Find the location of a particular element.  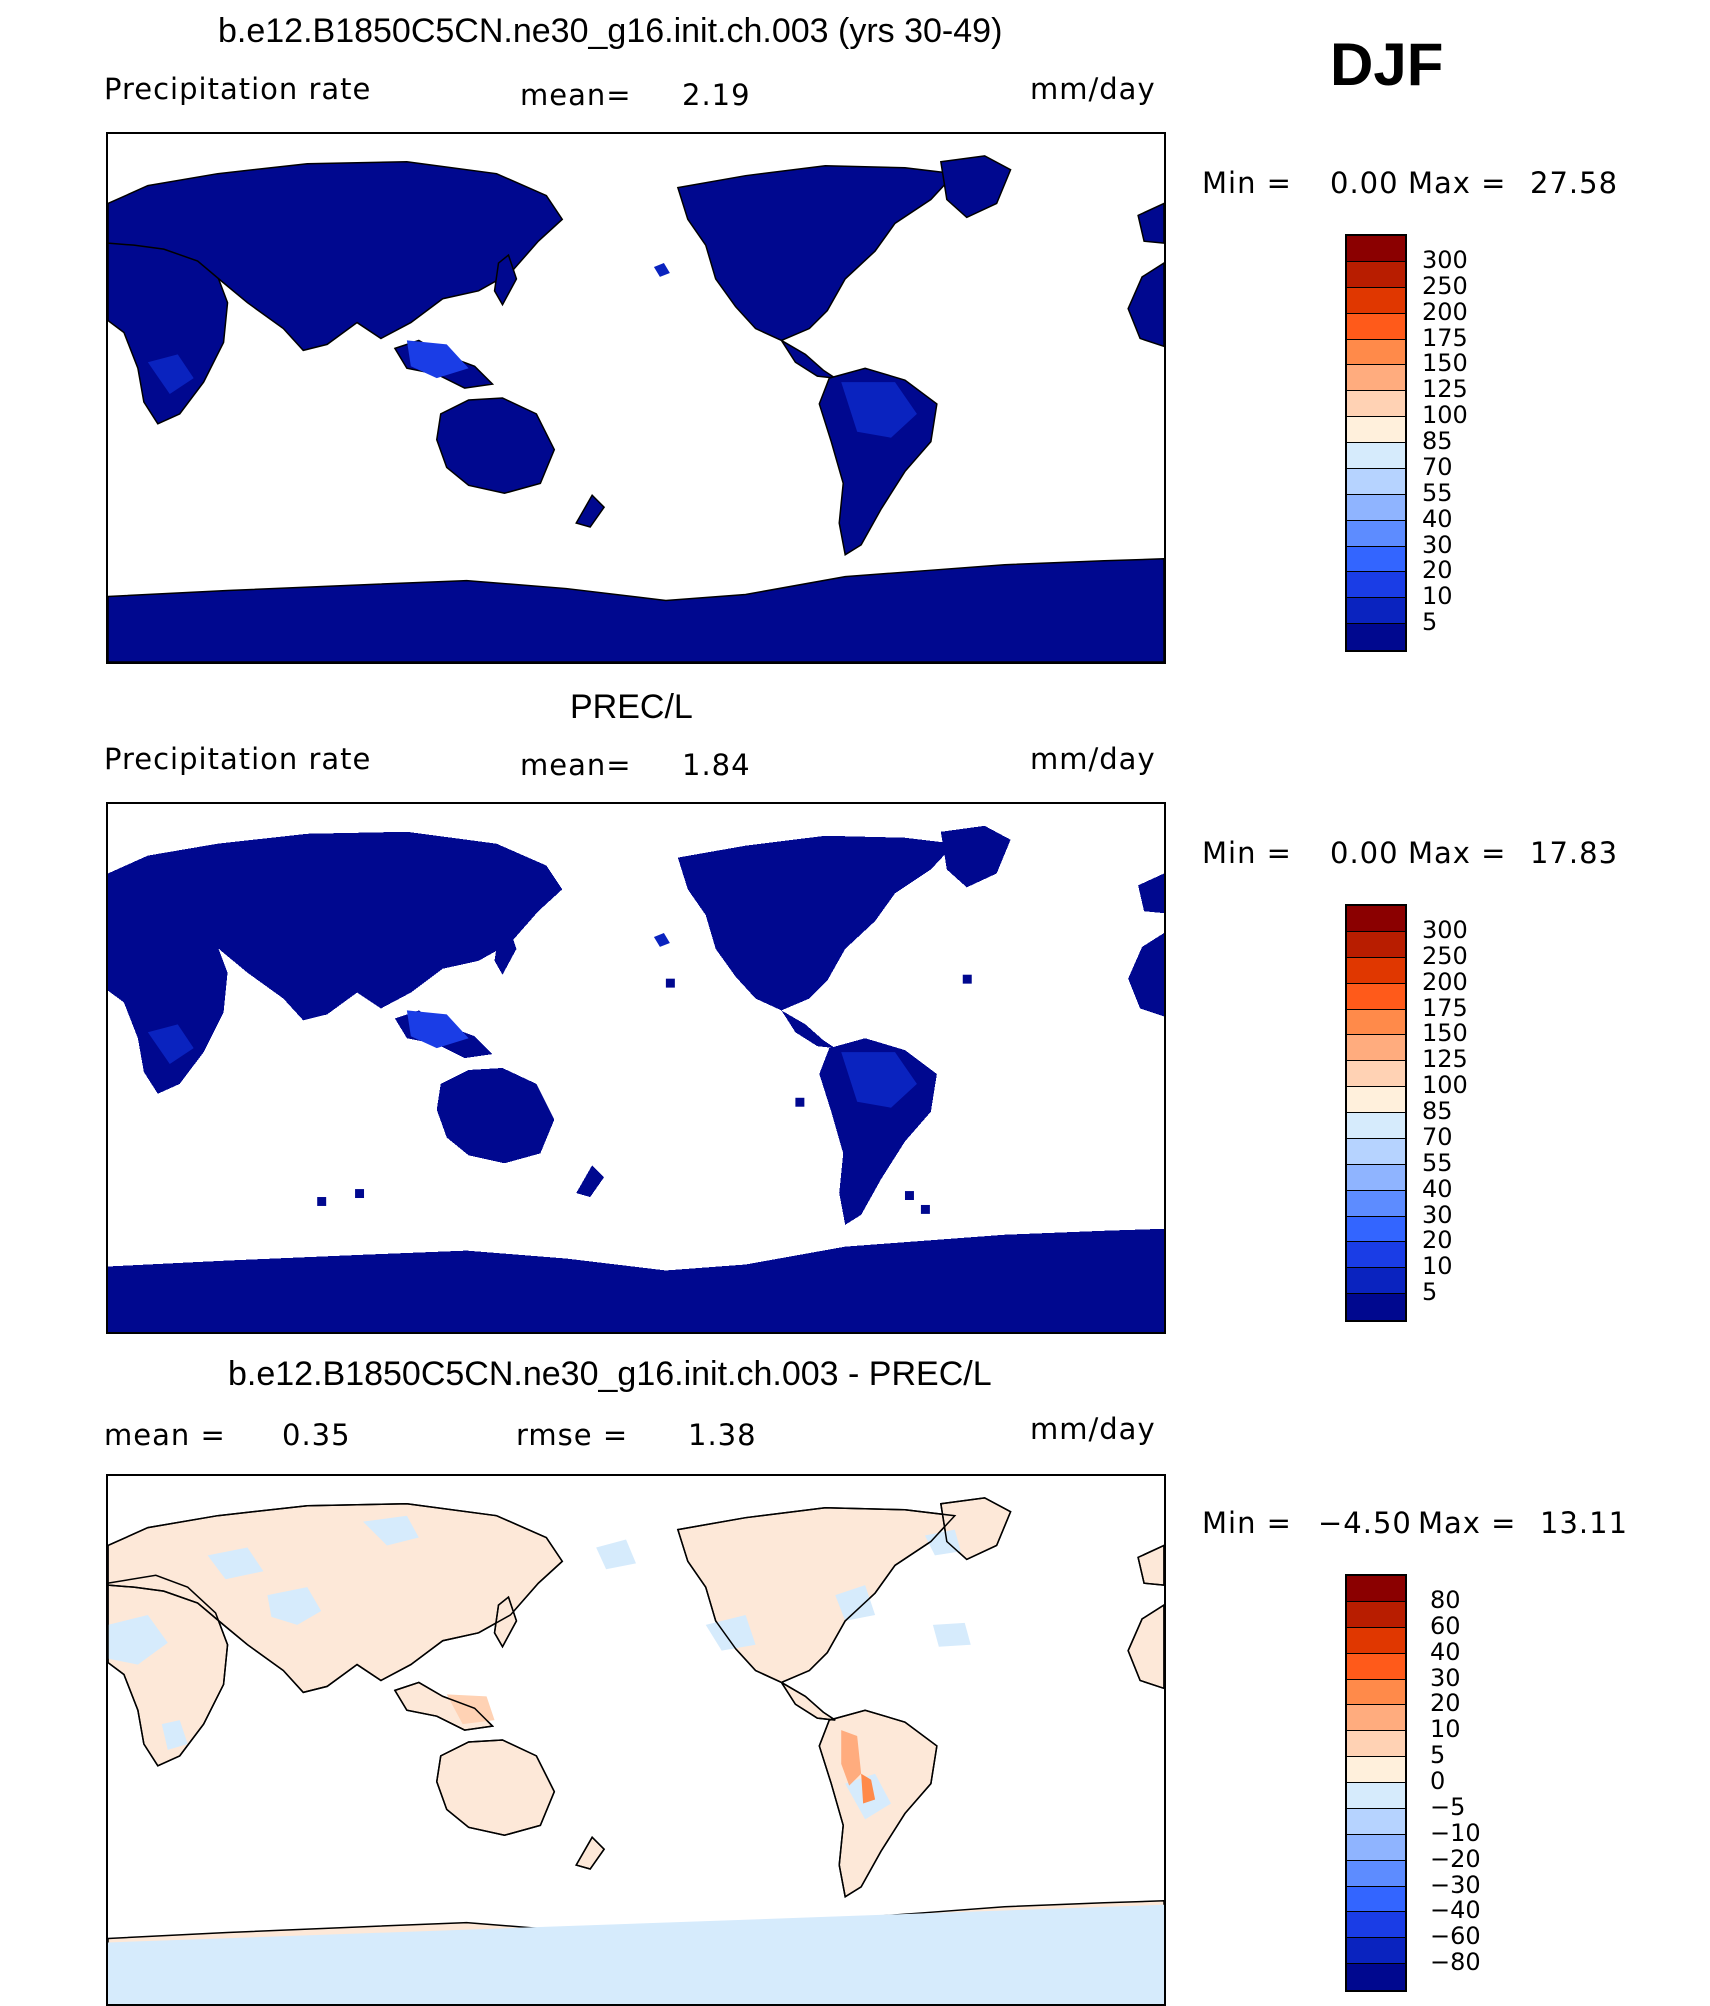

panel2-min-label: Min = is located at coordinates (1247, 853).